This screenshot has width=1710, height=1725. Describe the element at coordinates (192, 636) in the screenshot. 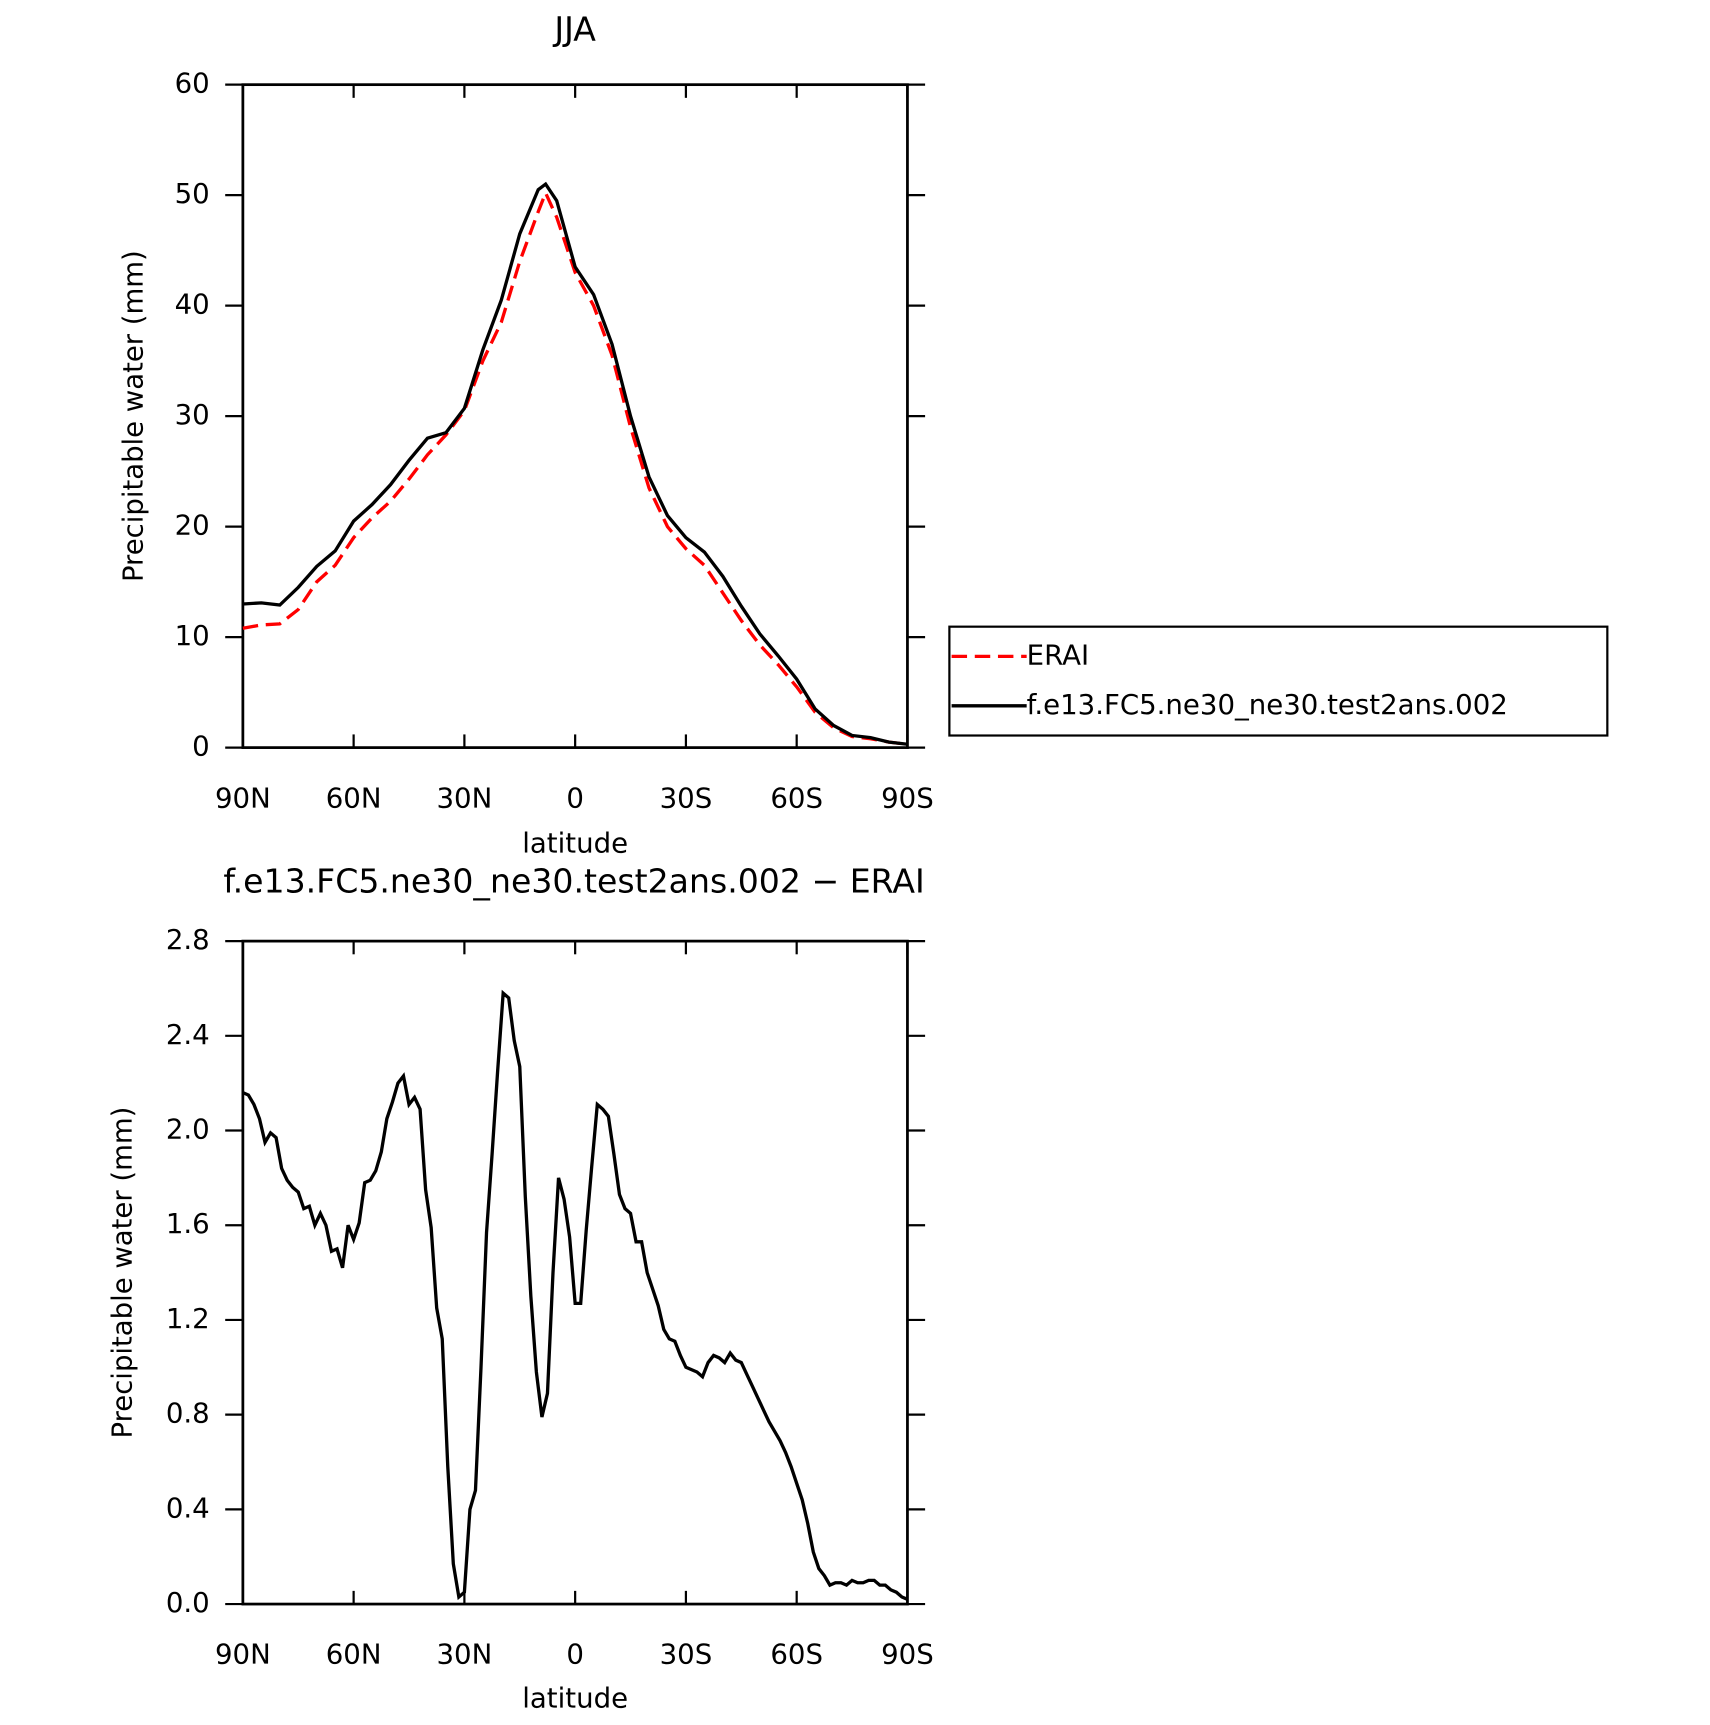

I see `y-tick-label: 10` at that location.